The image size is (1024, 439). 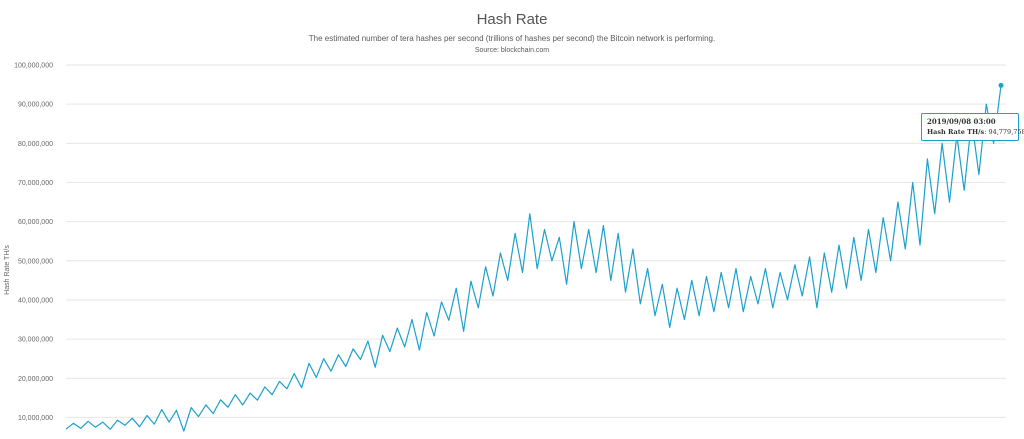 I want to click on hover-point, so click(x=1001, y=85).